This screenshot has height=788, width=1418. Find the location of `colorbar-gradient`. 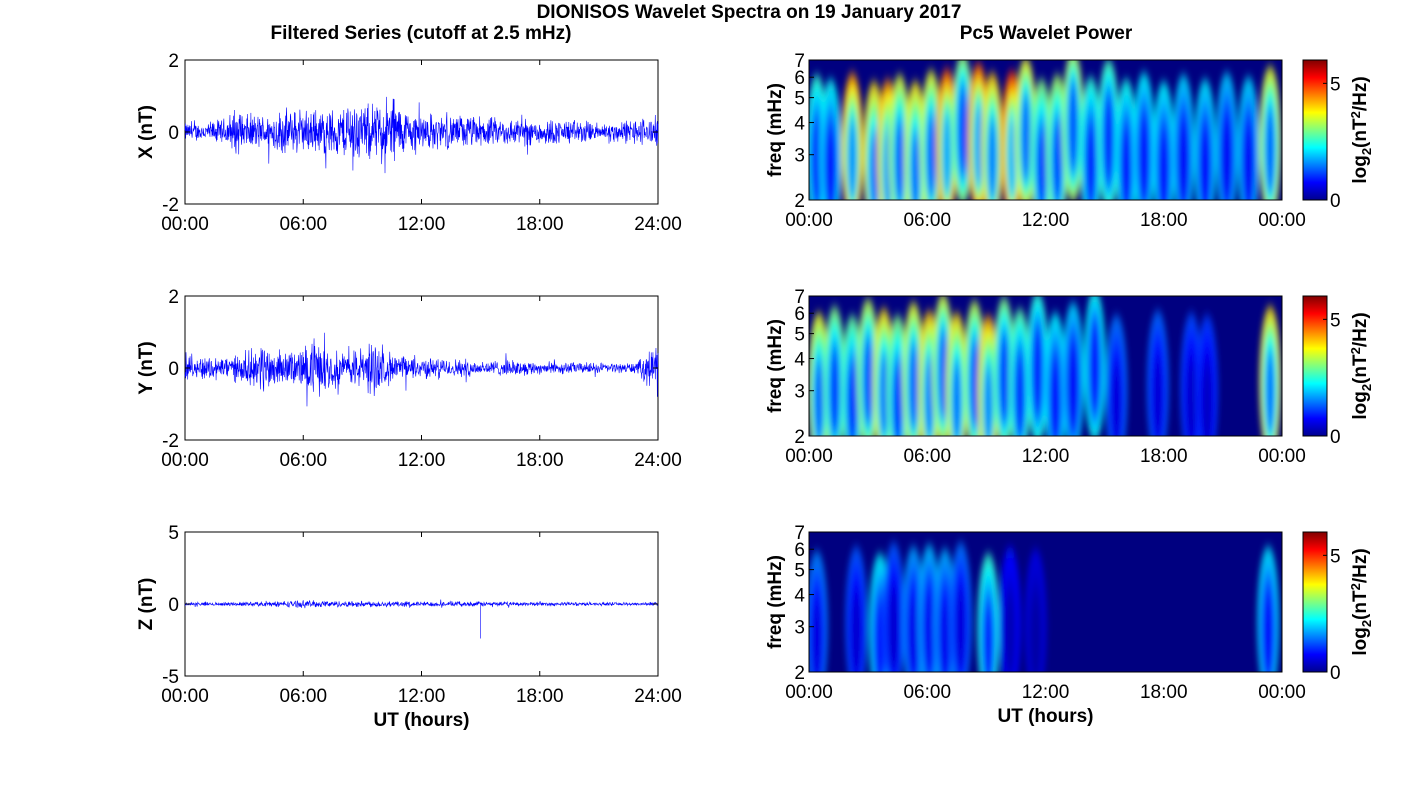

colorbar-gradient is located at coordinates (1315, 602).